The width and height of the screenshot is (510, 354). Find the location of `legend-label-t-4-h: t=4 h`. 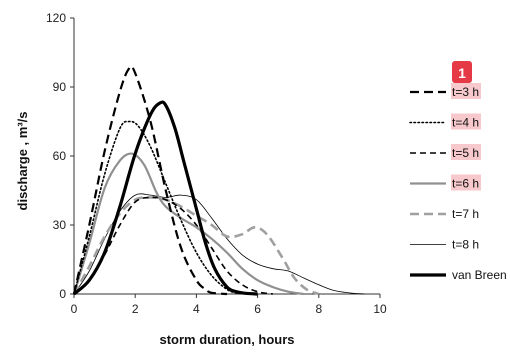

legend-label-t-4-h: t=4 h is located at coordinates (465, 123).